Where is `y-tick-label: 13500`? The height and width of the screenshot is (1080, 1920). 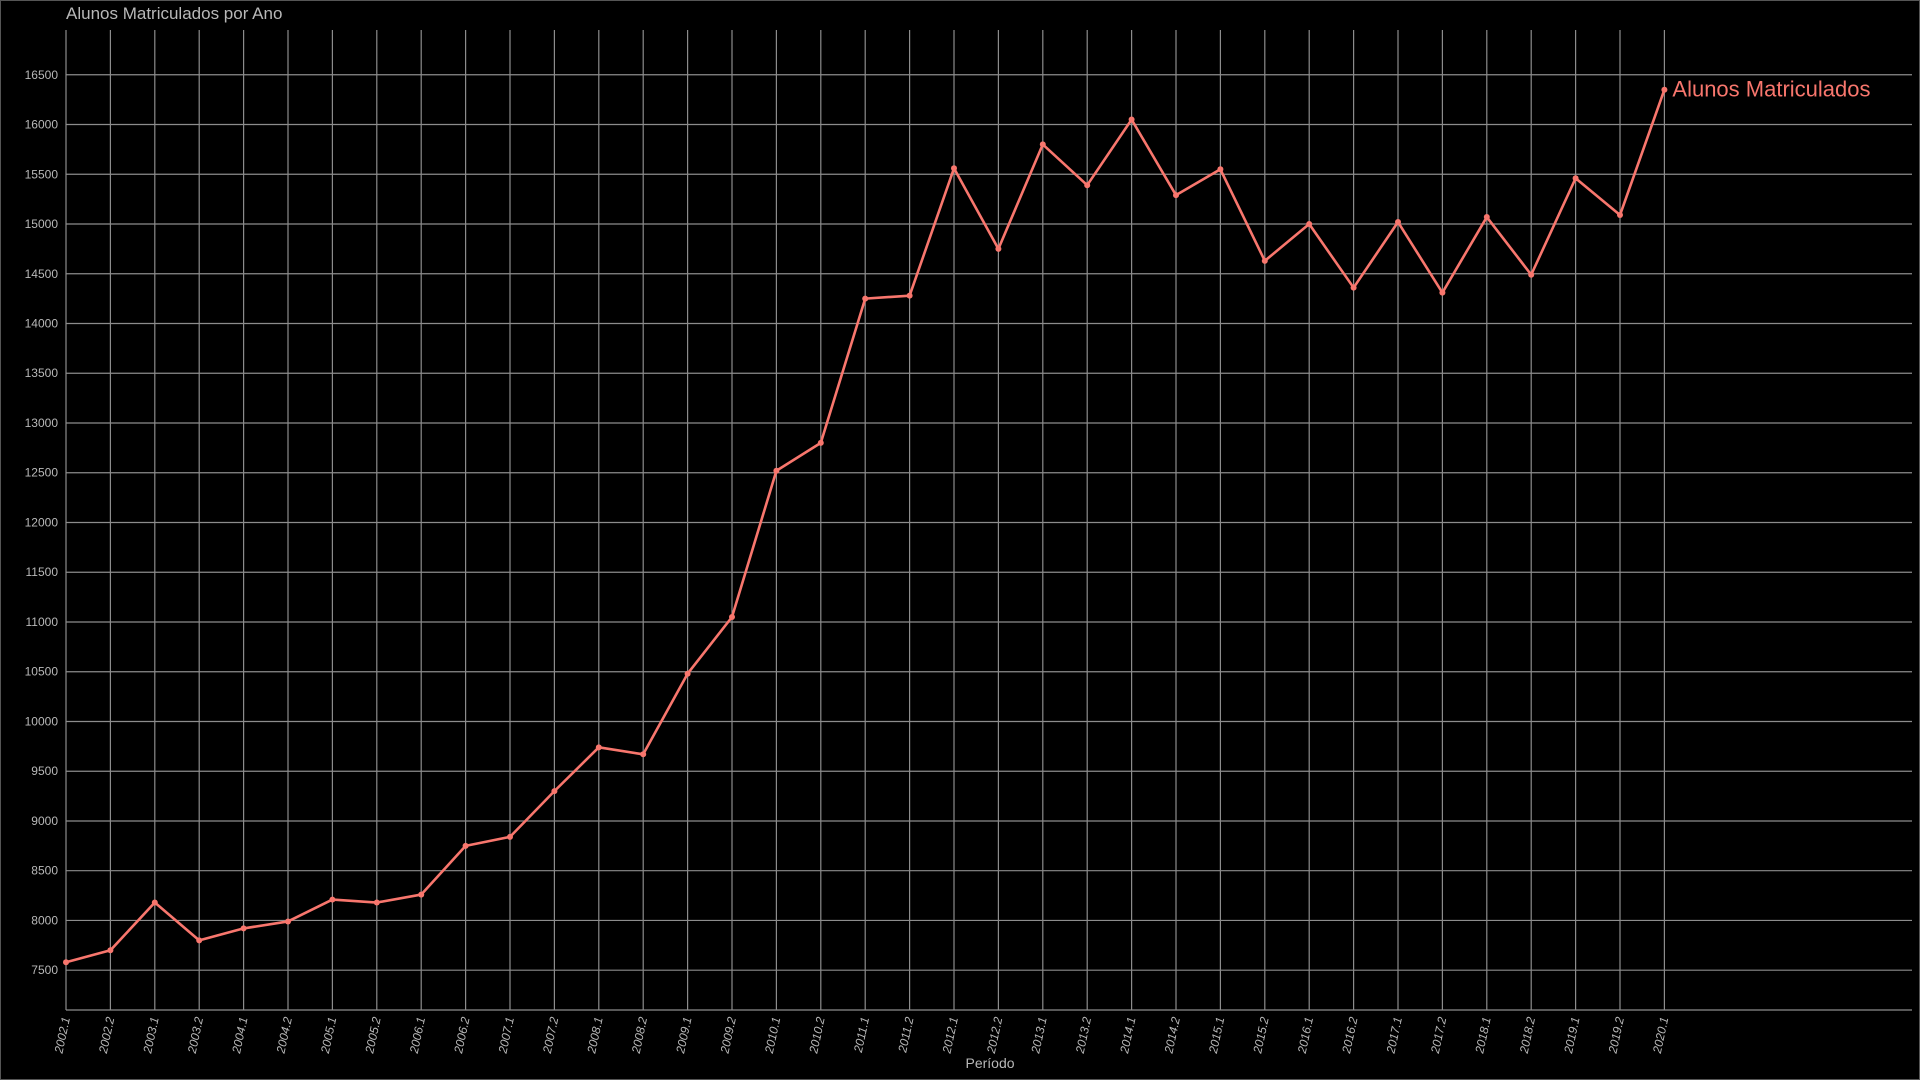 y-tick-label: 13500 is located at coordinates (42, 373).